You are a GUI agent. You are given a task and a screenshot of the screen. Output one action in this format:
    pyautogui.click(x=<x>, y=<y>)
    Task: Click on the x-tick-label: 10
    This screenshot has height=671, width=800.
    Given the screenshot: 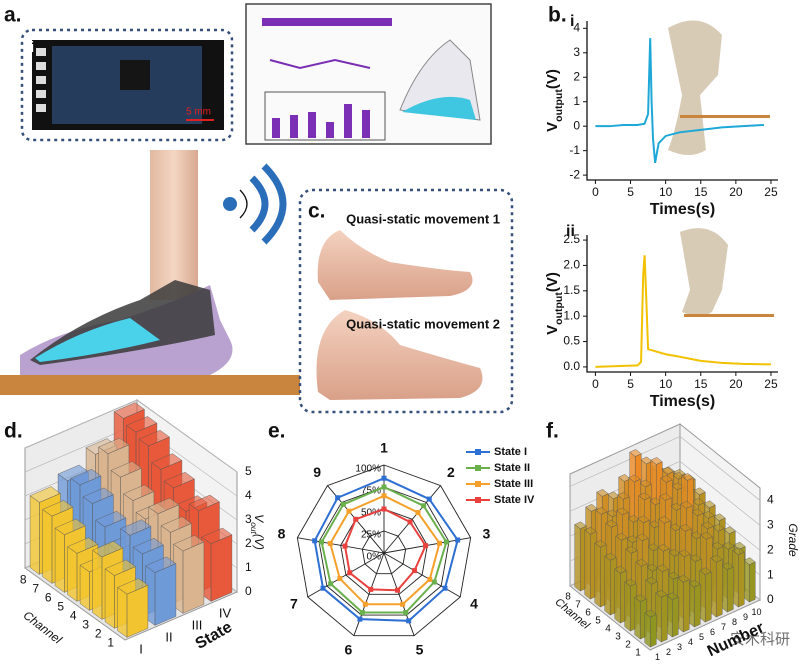 What is the action you would take?
    pyautogui.click(x=666, y=192)
    